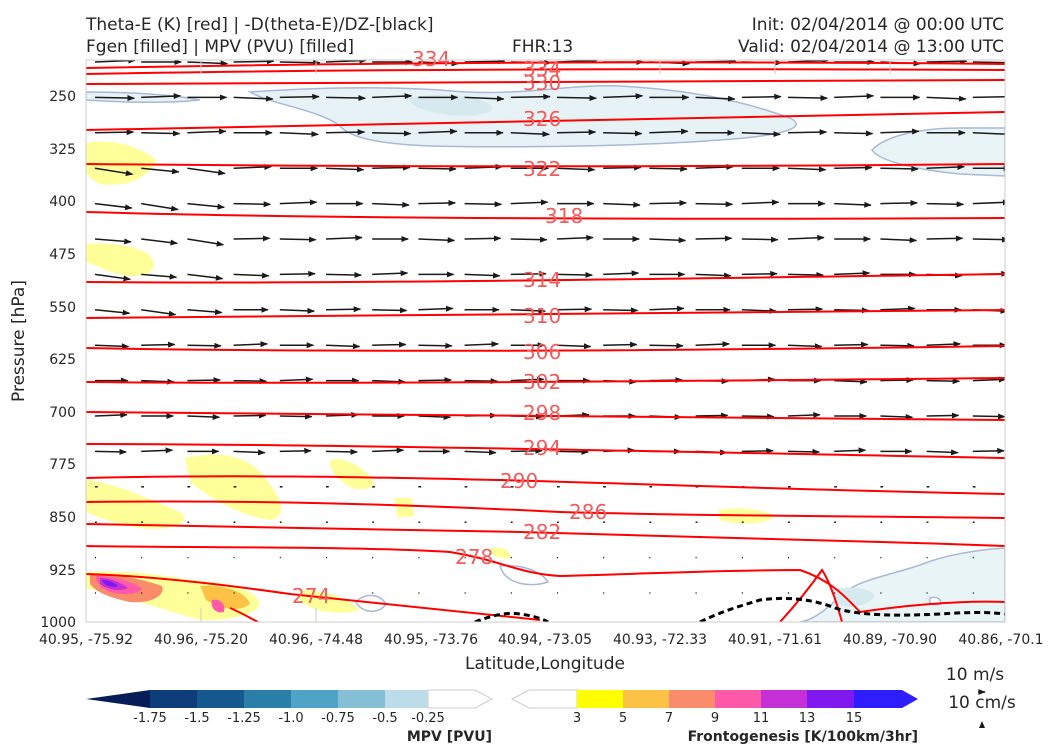 This screenshot has height=750, width=1050. I want to click on fgen-tick-label: 5, so click(623, 718).